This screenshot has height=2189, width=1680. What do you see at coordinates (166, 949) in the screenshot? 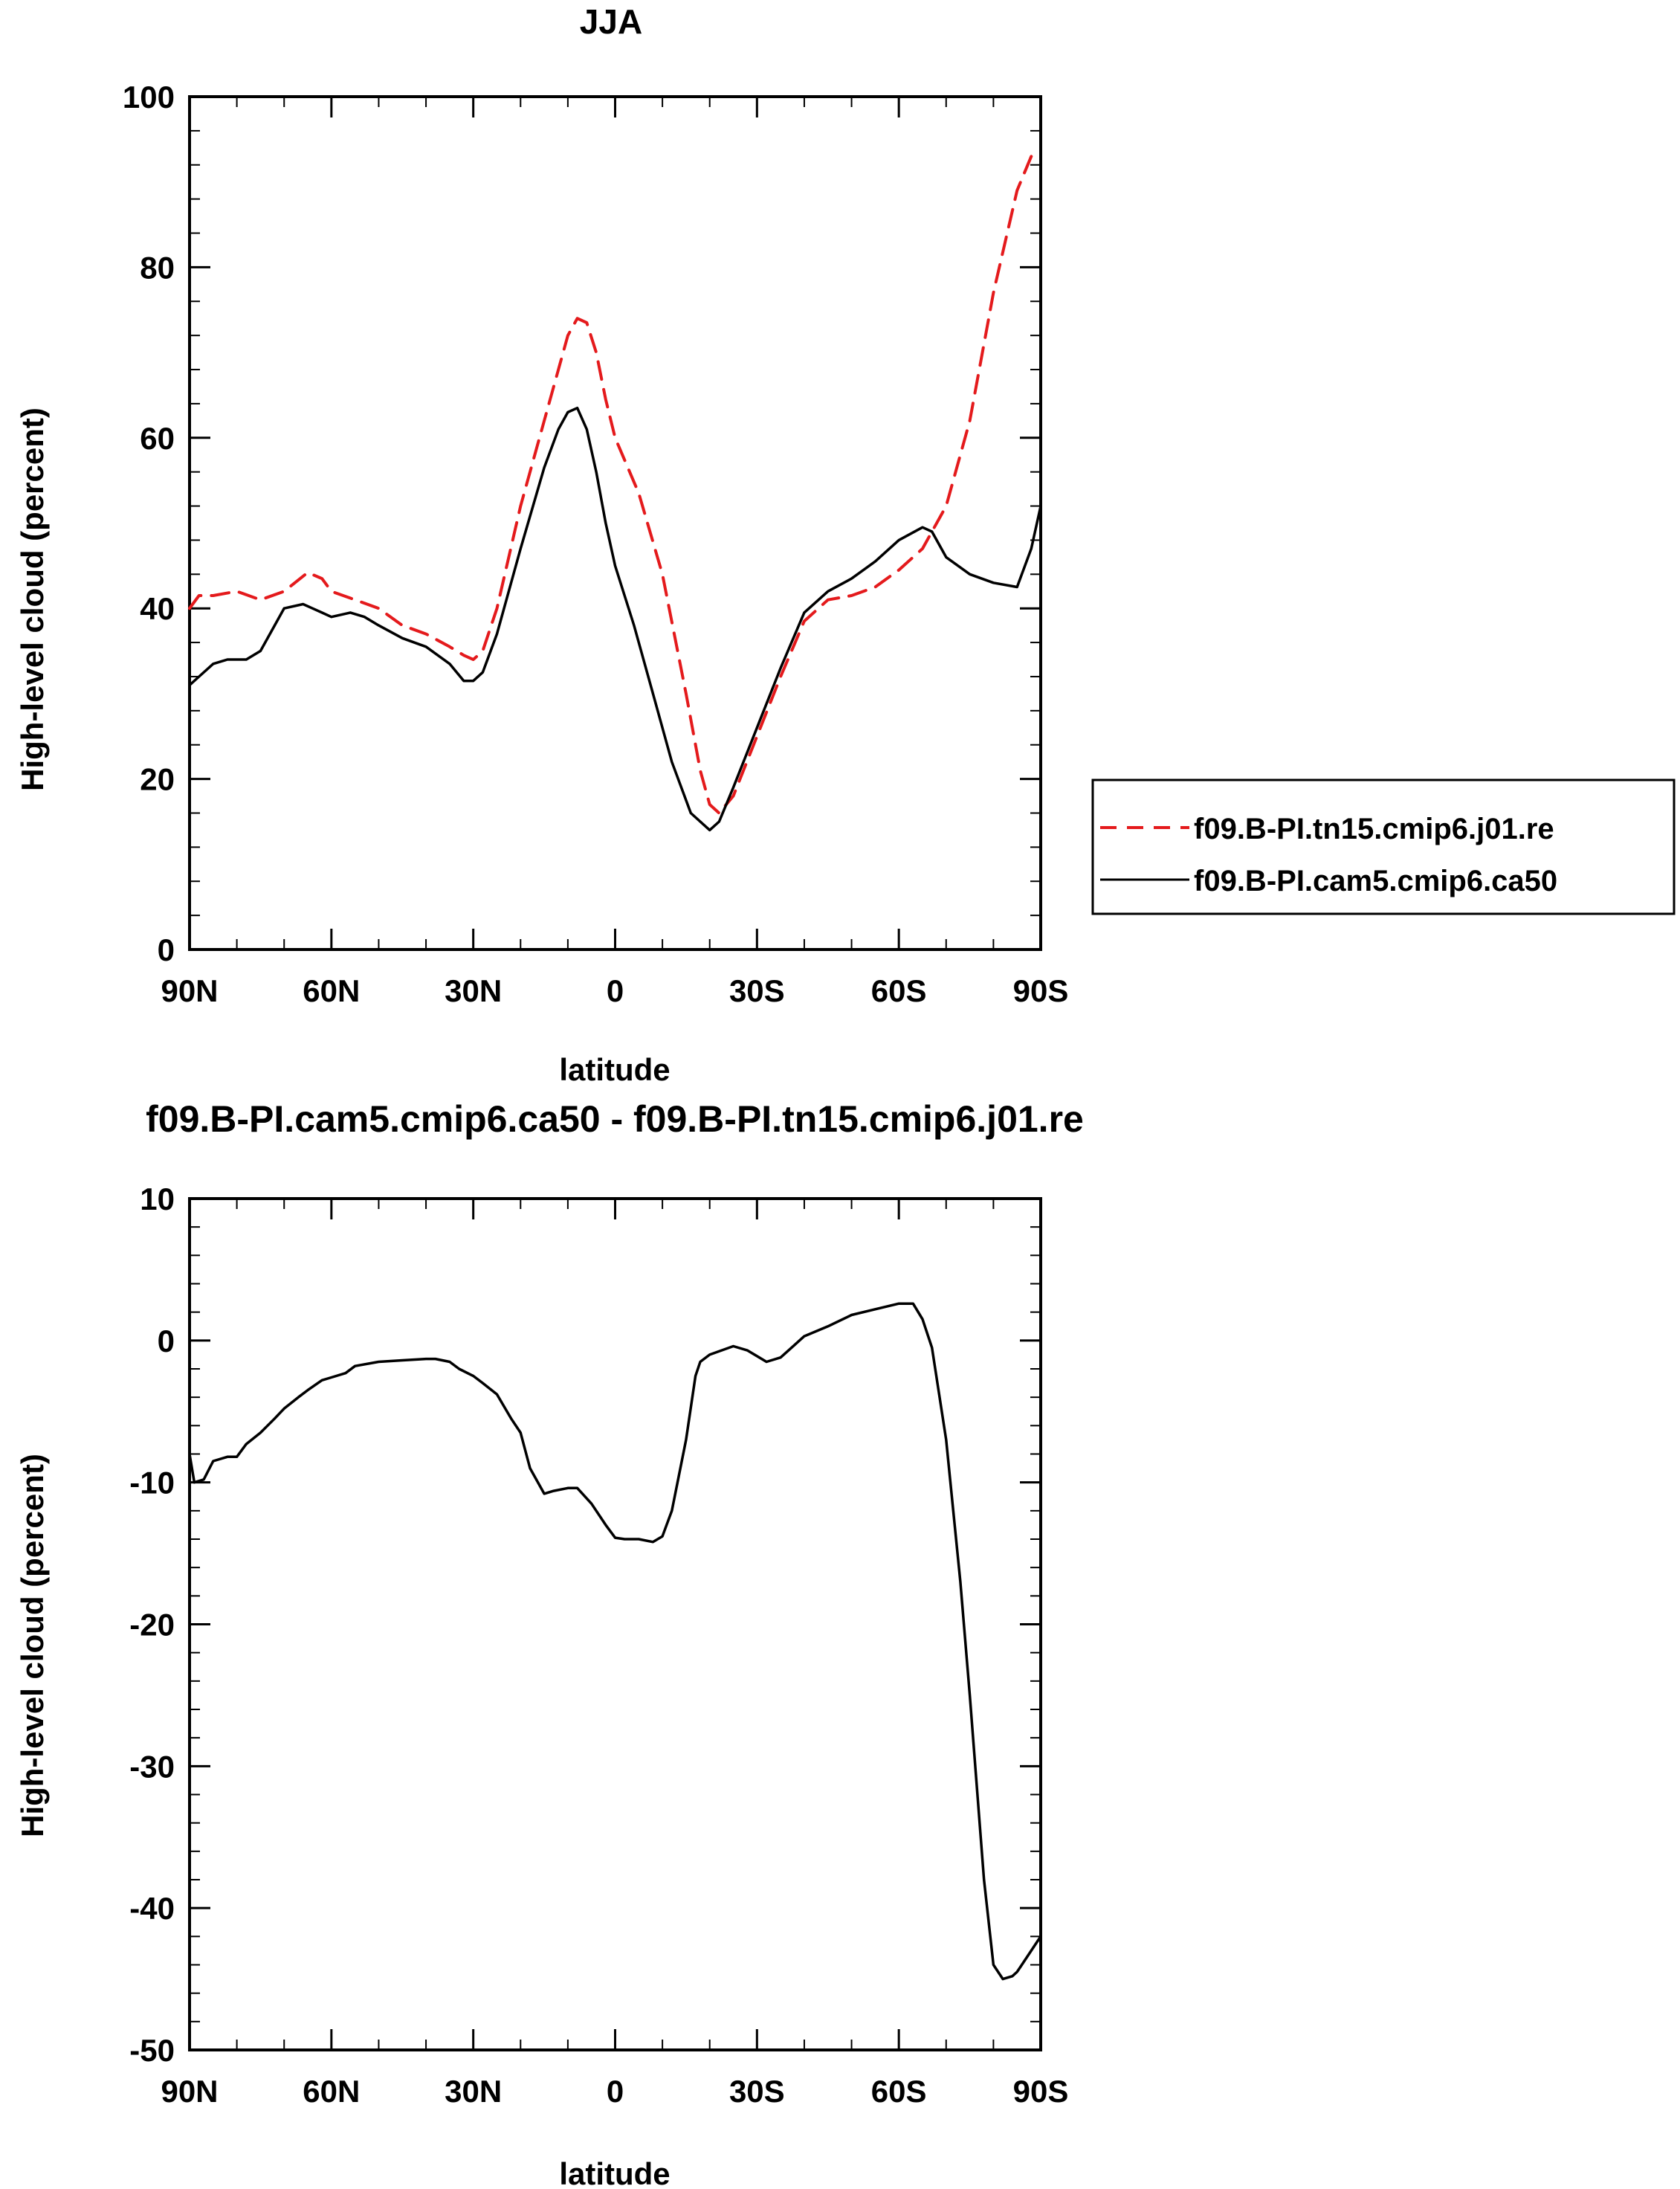
I see `top-y-tick-label: 0` at bounding box center [166, 949].